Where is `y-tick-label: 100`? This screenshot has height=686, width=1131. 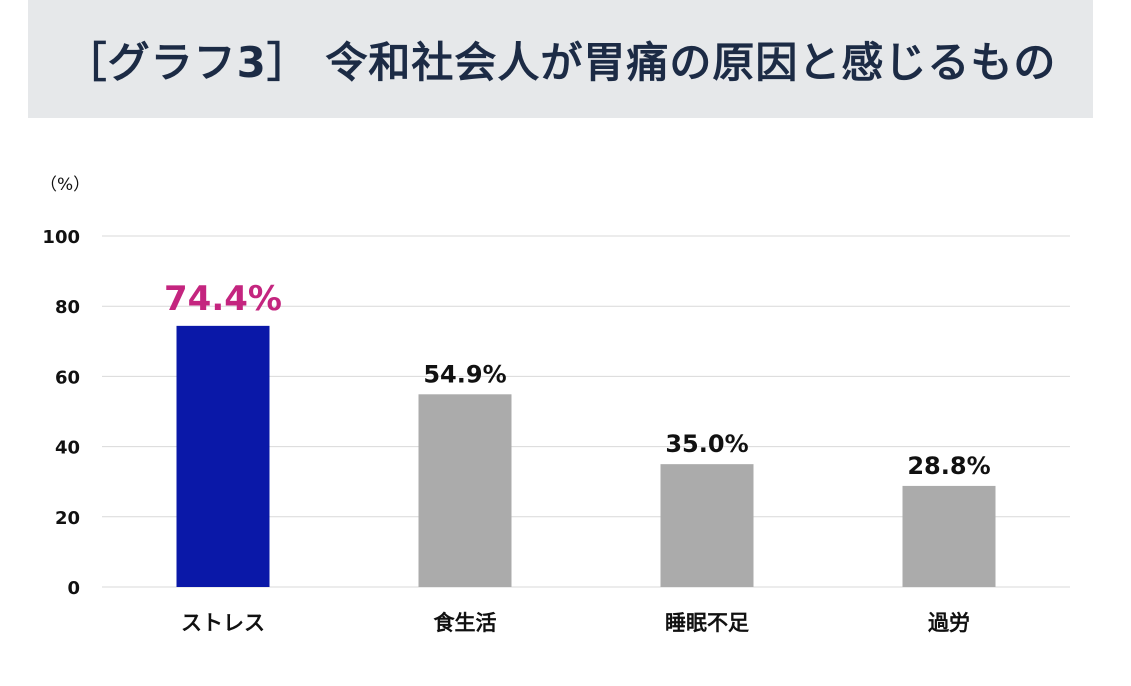
y-tick-label: 100 is located at coordinates (61, 237).